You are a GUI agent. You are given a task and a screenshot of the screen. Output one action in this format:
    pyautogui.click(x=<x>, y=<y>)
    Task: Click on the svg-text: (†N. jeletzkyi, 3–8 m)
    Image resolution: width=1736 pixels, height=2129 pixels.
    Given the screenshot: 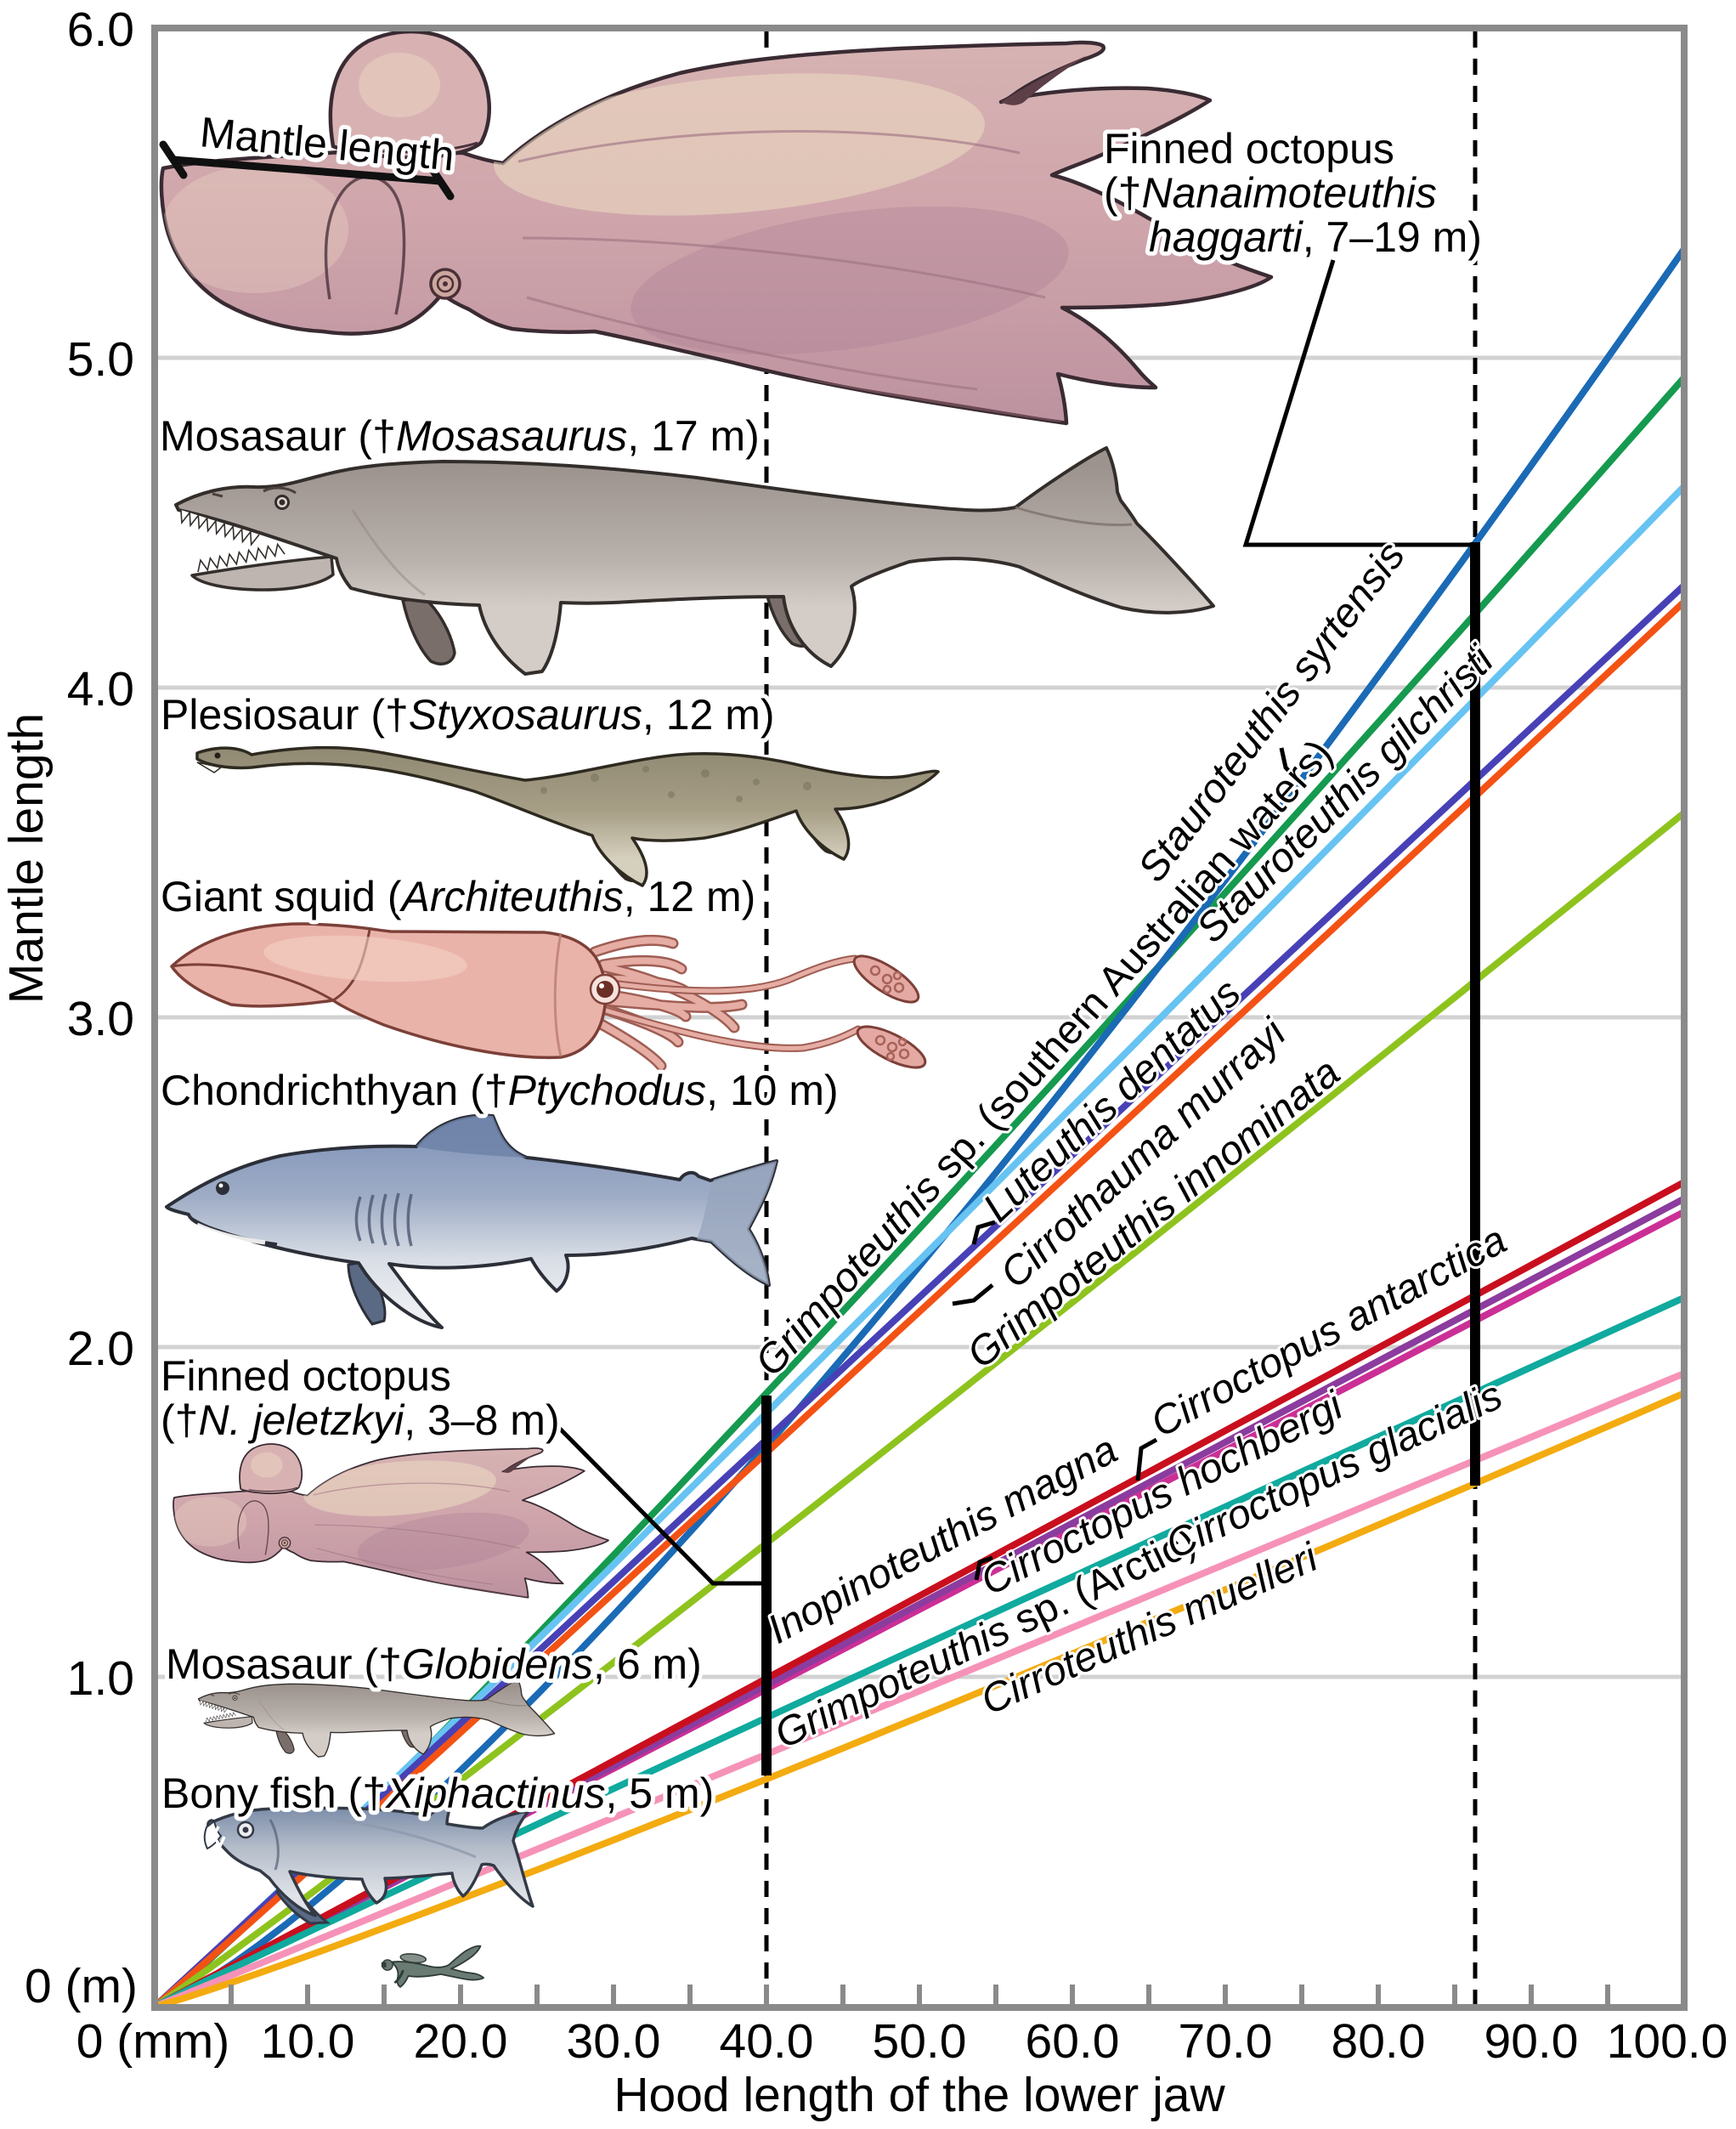 What is the action you would take?
    pyautogui.click(x=361, y=1420)
    